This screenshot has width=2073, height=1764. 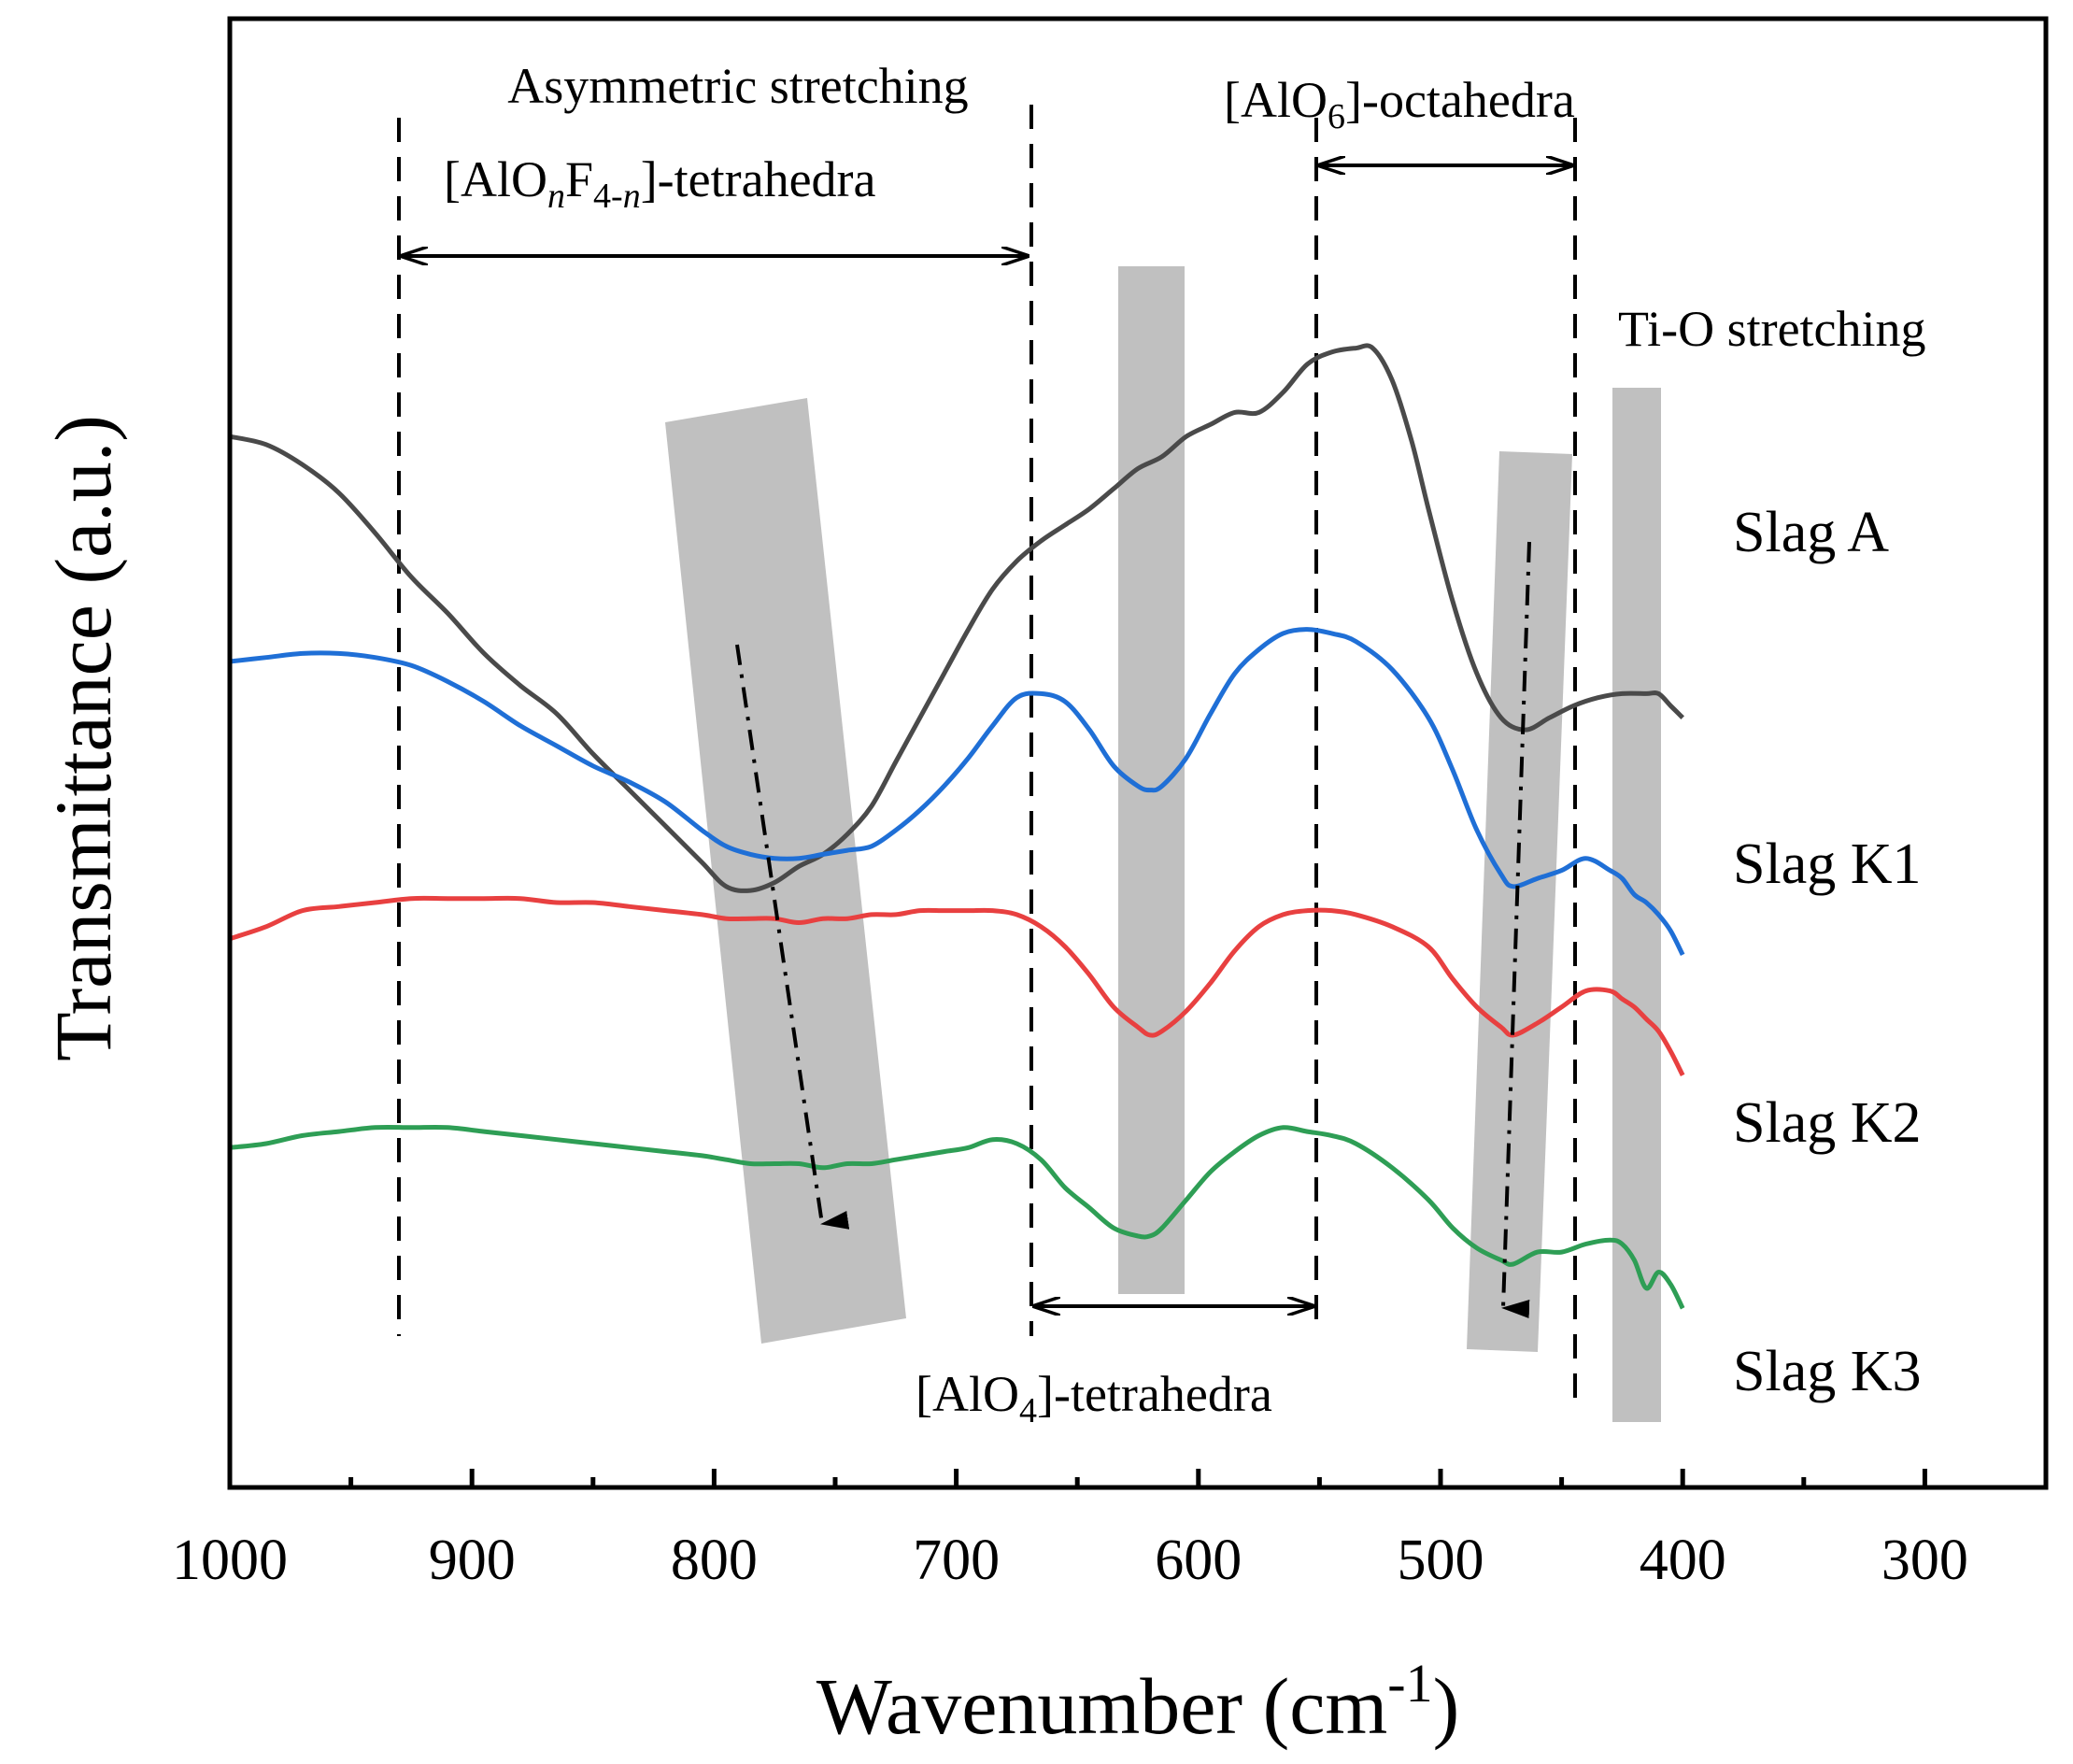 What do you see at coordinates (957, 986) in the screenshot?
I see `series-line-slag-k2` at bounding box center [957, 986].